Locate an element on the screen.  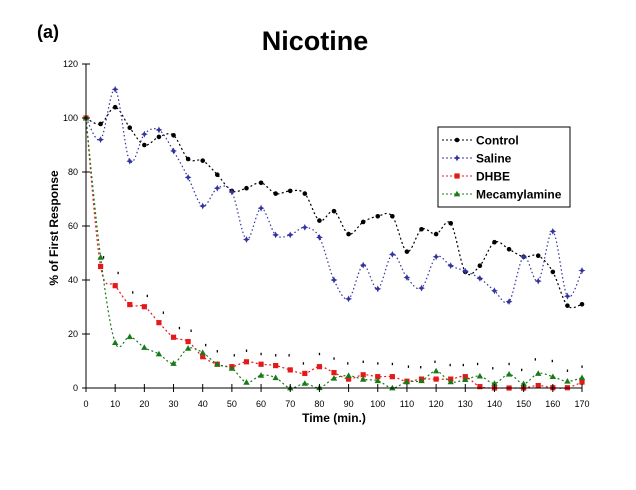
x-tick-label: 110 is located at coordinates (407, 404).